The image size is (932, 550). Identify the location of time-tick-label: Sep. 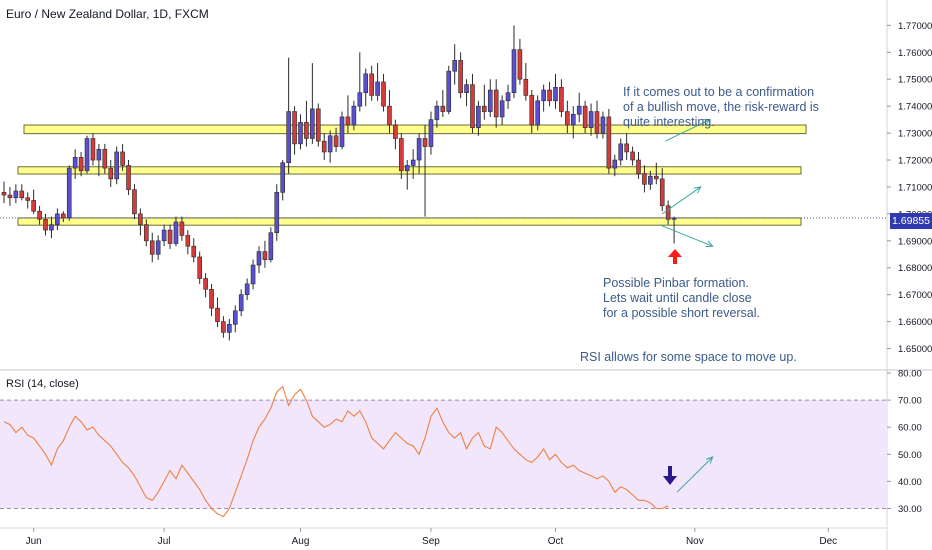
(431, 541).